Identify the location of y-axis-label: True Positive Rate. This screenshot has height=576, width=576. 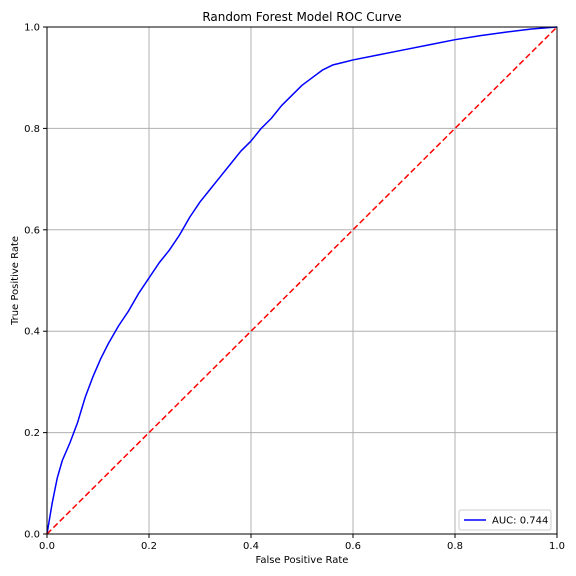
(15, 281).